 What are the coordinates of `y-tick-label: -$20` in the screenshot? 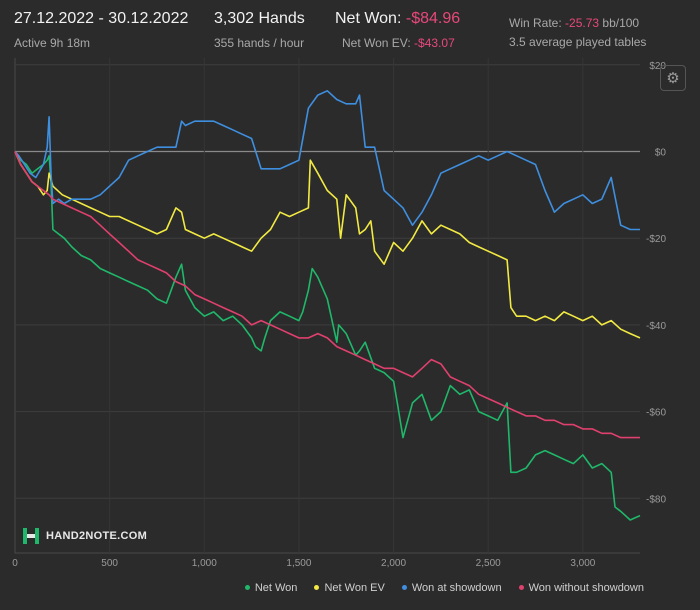 It's located at (656, 239).